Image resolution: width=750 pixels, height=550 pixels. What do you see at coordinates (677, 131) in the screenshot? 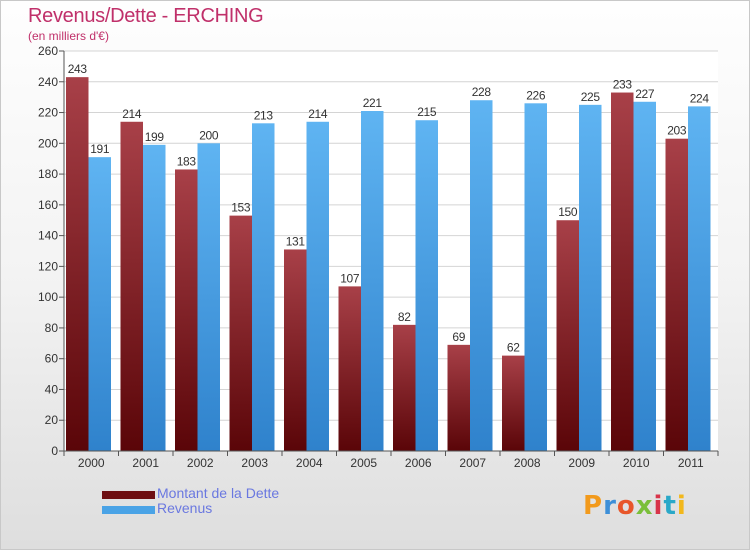
I see `data-label: 203` at bounding box center [677, 131].